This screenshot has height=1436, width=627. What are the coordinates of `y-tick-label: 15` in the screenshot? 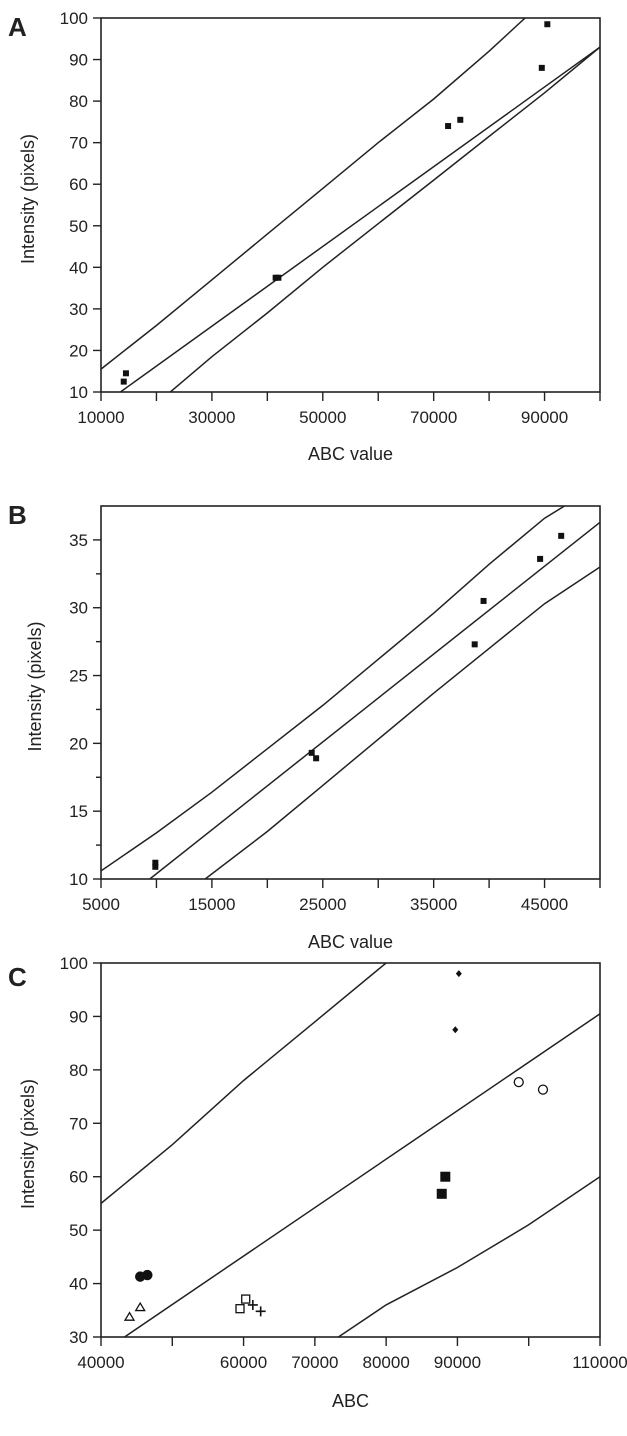 It's located at (78, 811).